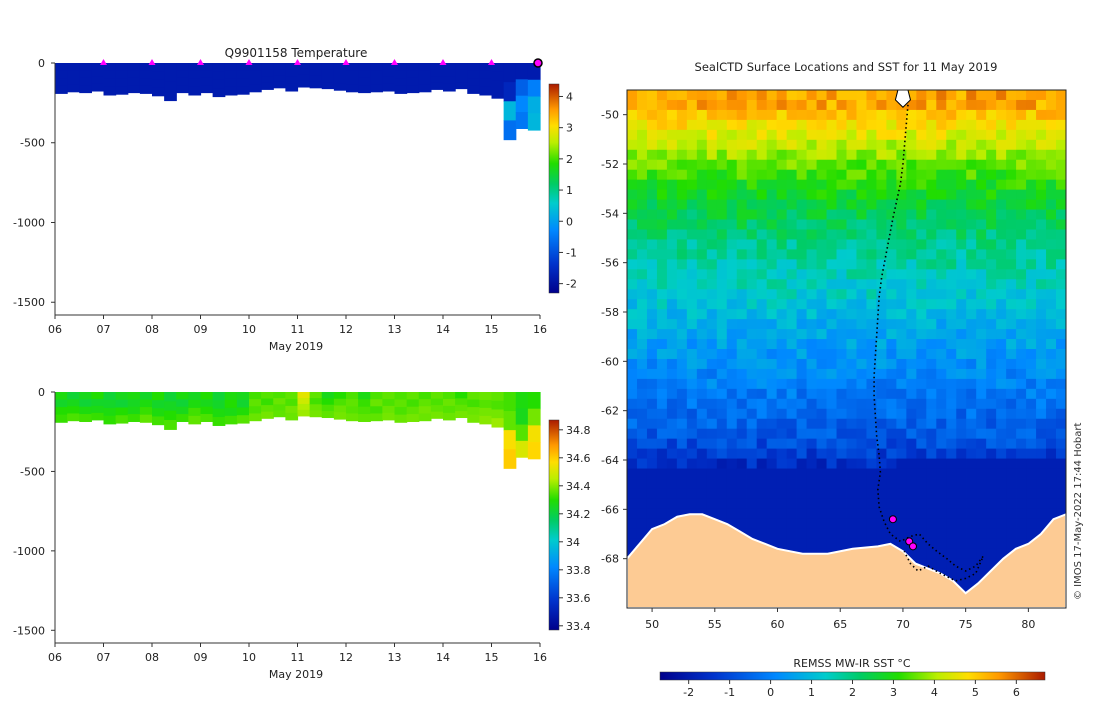 The image size is (1100, 704). Describe the element at coordinates (975, 692) in the screenshot. I see `sst-colorbar-tick-label: 5` at that location.